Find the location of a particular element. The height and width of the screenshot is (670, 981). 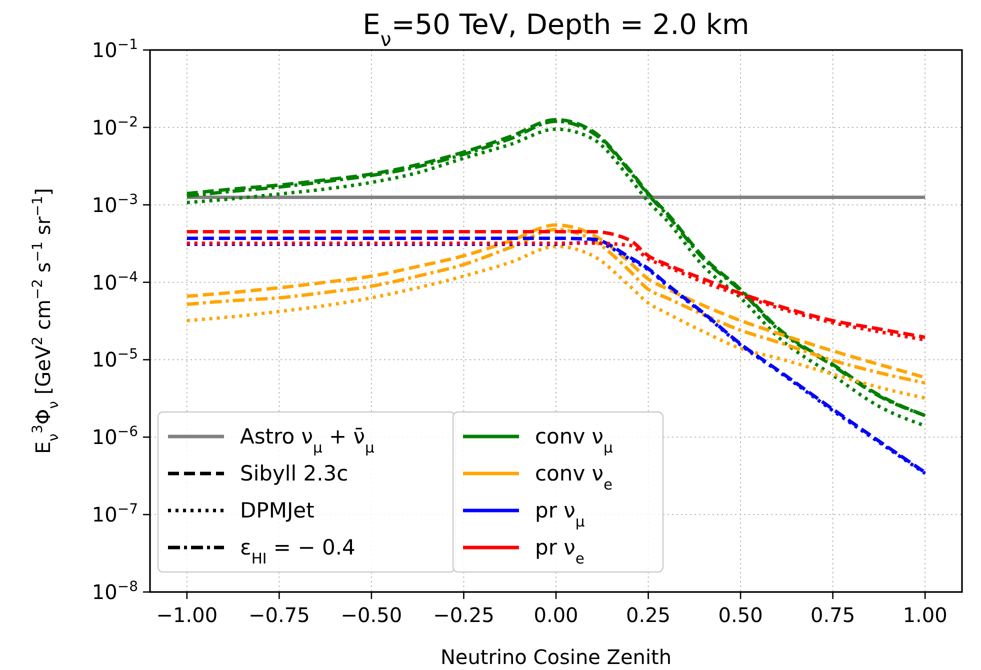

legend-label: Astro ν$_{μ}$ + ν̄$_{μ}$ is located at coordinates (307, 440).